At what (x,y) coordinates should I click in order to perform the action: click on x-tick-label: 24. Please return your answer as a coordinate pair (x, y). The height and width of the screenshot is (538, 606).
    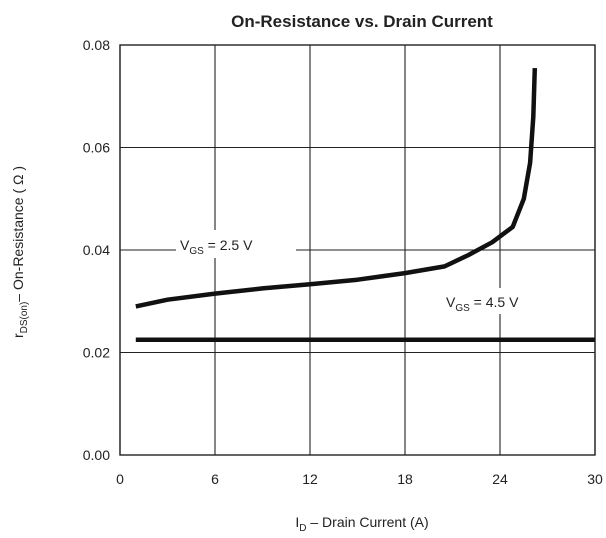
    Looking at the image, I should click on (500, 479).